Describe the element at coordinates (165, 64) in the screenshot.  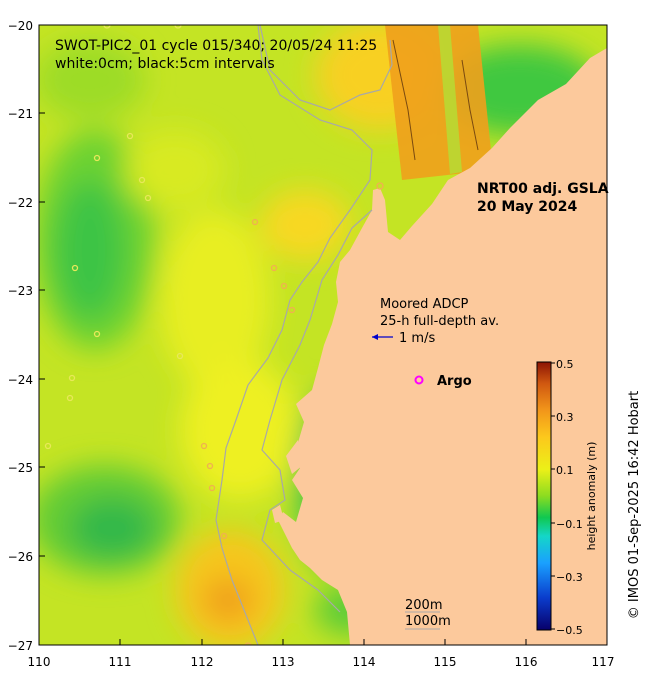
I see `map-subtitle: white:0cm; black:5cm intervals` at that location.